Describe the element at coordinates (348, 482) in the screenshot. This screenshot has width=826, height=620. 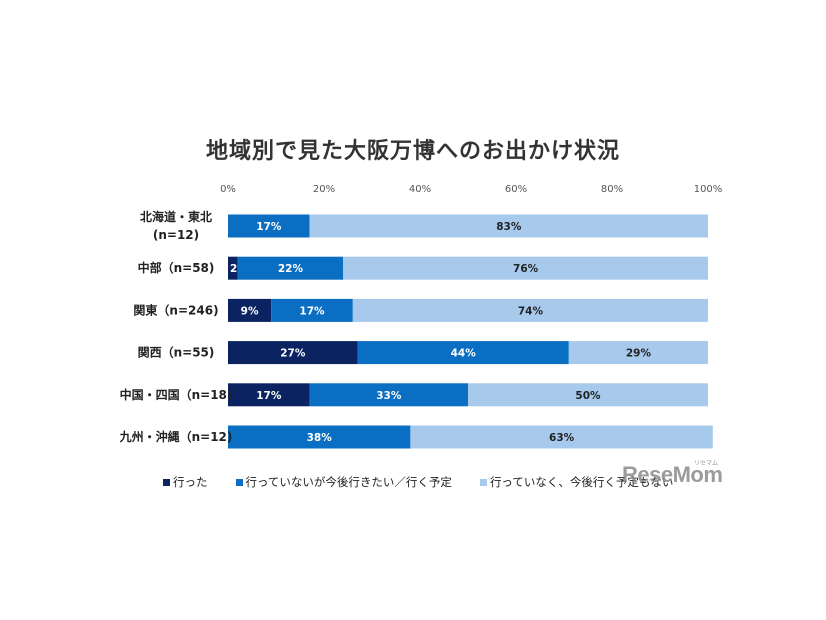
I see `legend-label-plan-to-go: 行っていないが今後行きたい／行く予定` at that location.